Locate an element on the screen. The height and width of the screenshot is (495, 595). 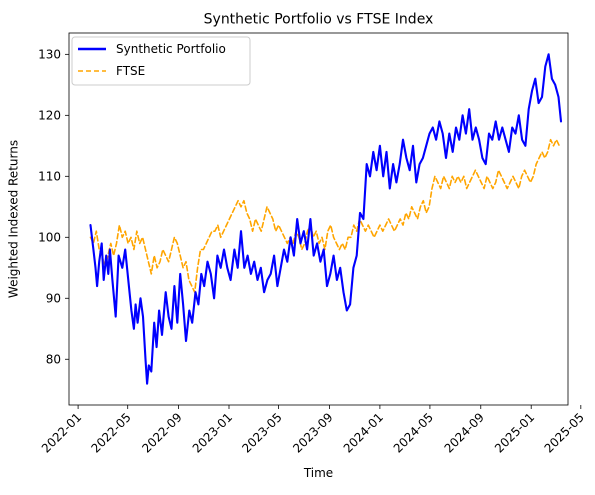
x-axis-label: Time is located at coordinates (318, 473).